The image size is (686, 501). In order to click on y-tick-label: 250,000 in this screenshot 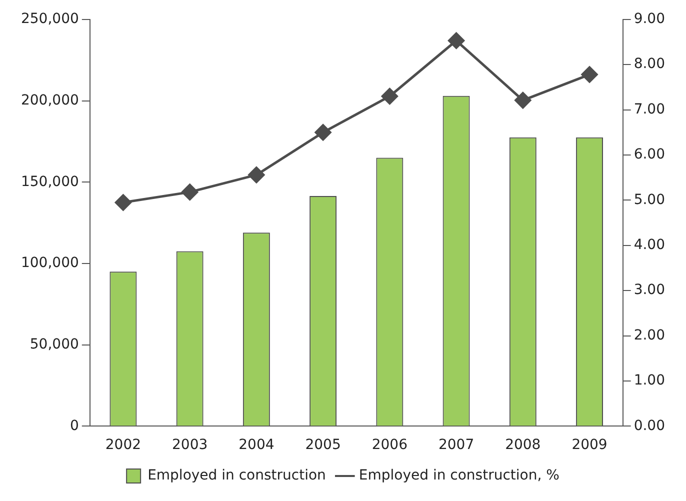, I will do `click(49, 19)`.